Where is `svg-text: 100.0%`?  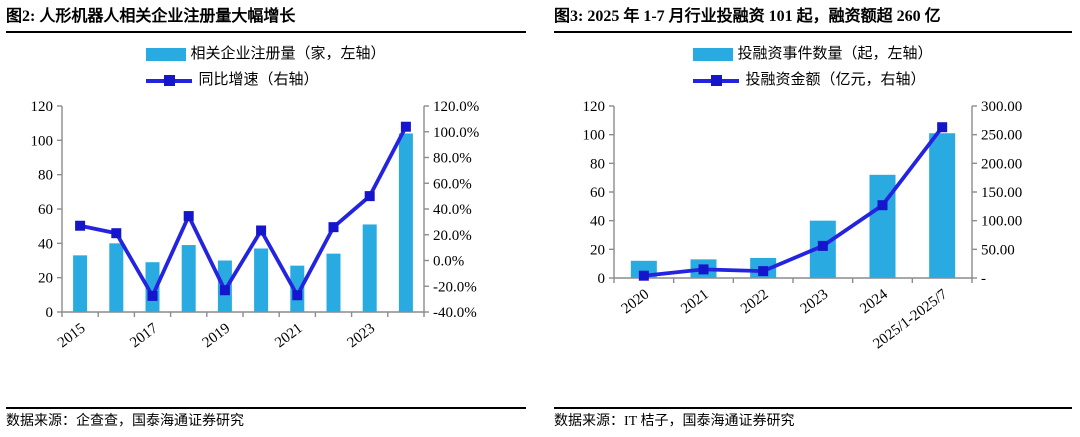 svg-text: 100.0% is located at coordinates (456, 133).